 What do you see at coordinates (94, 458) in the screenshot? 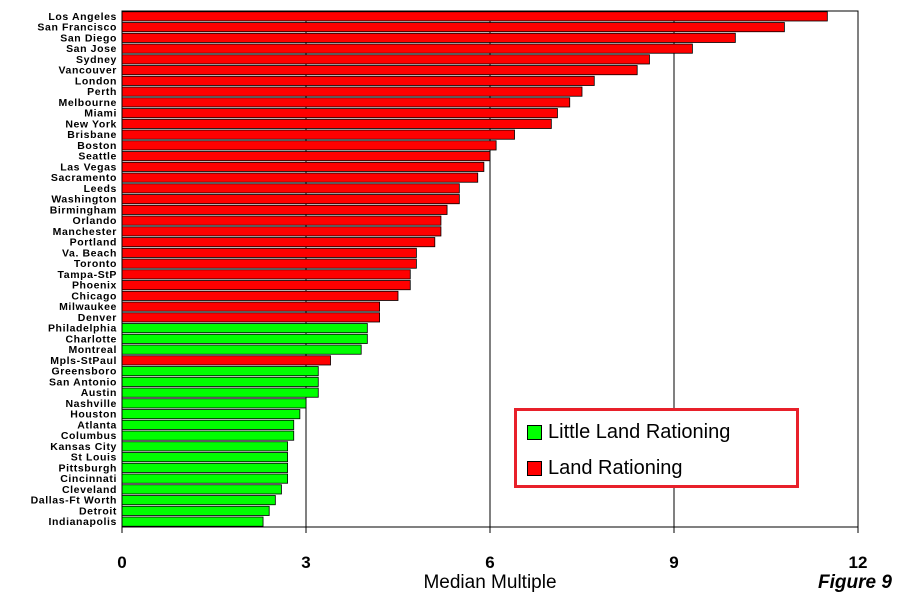
I see `category-label: St Louis` at bounding box center [94, 458].